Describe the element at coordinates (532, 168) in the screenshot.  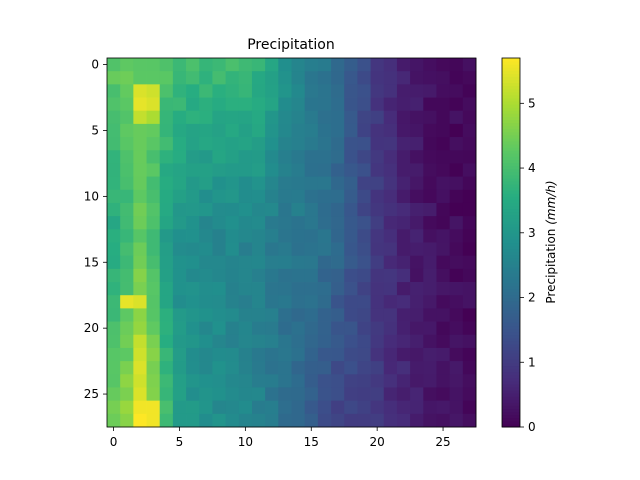
I see `colorbar-tick-label: 4` at that location.